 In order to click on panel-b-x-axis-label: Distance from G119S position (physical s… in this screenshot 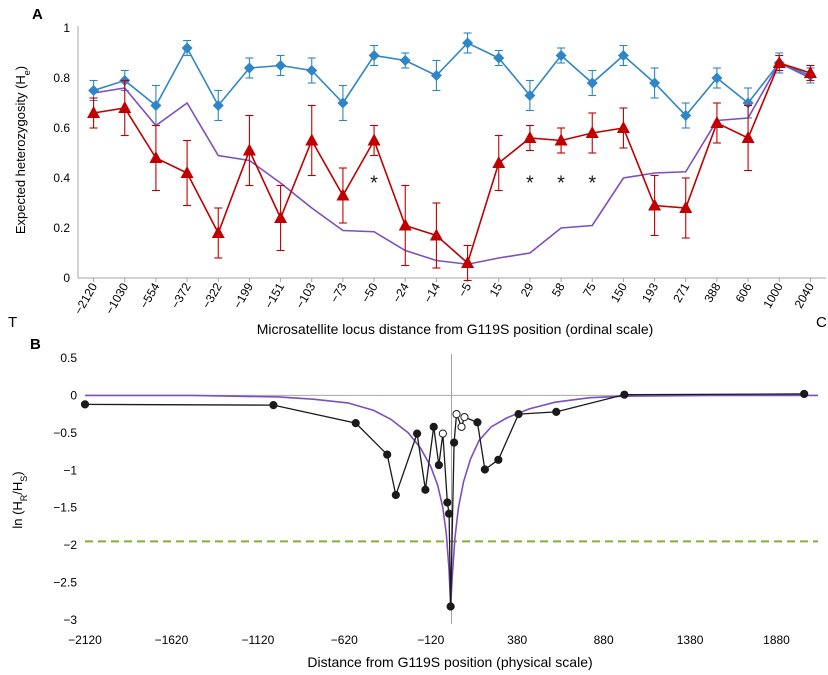, I will do `click(449, 662)`.